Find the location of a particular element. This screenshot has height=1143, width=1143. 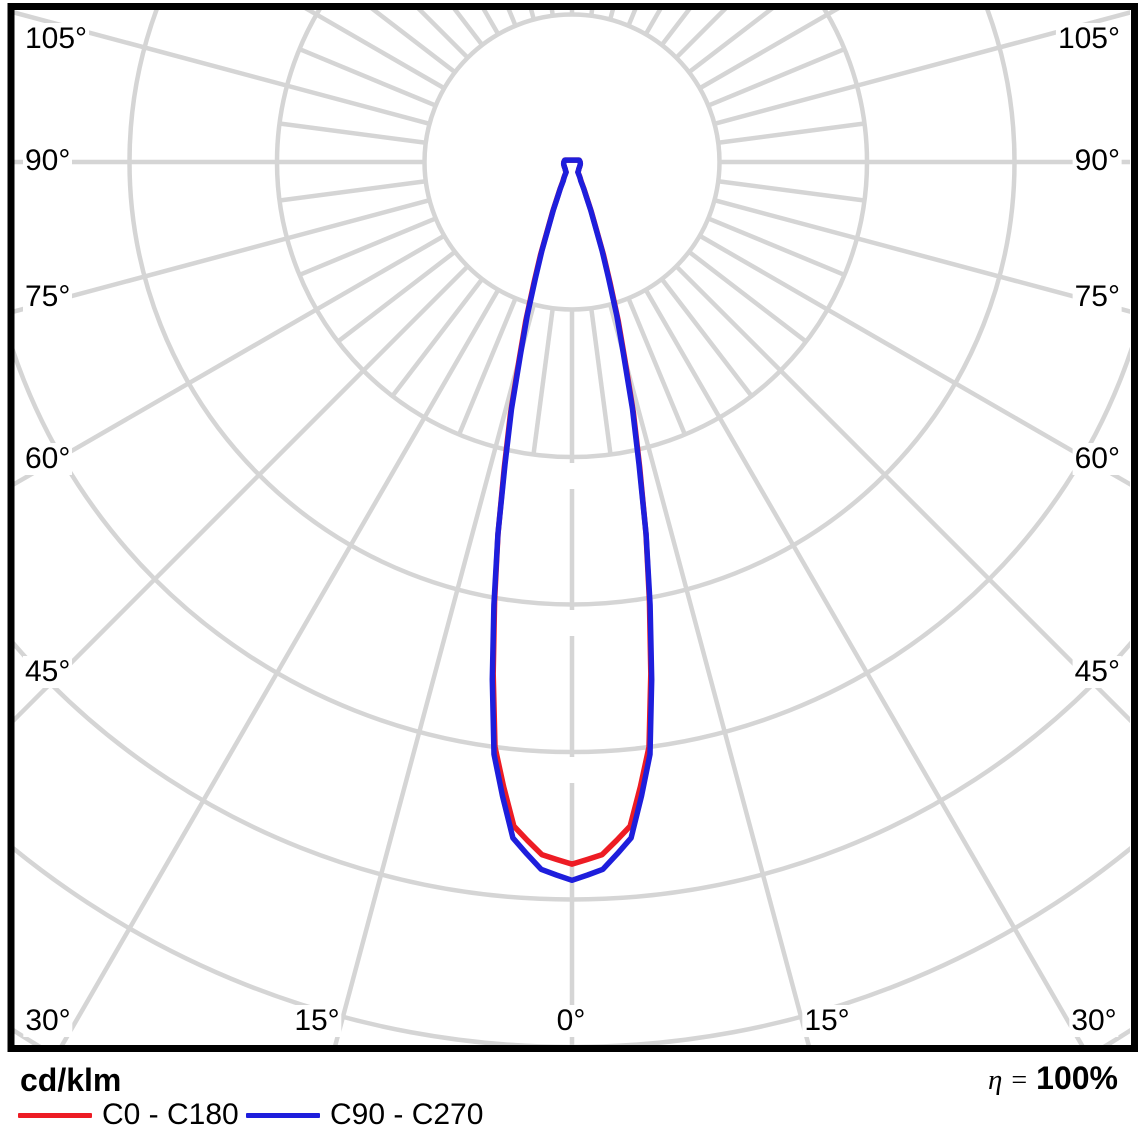

legend-label-c0-c180: C0 - C180 is located at coordinates (170, 1114).